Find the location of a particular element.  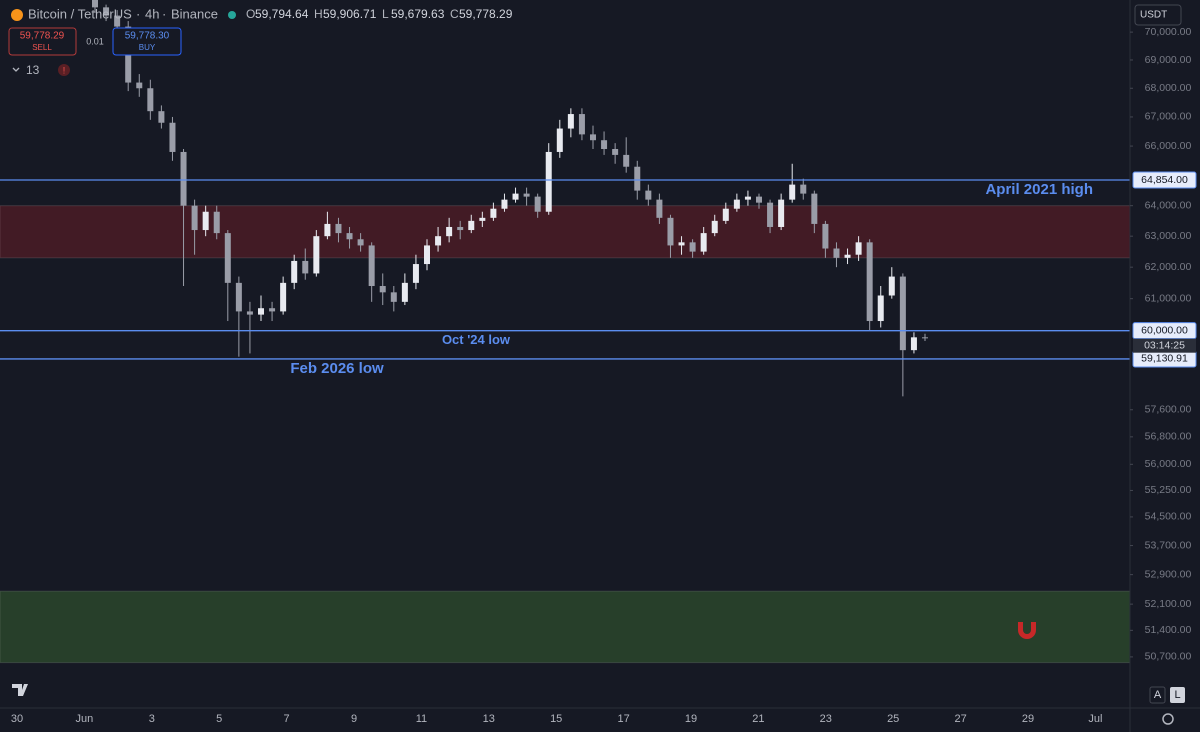

auto-button is located at coordinates (1157, 695).